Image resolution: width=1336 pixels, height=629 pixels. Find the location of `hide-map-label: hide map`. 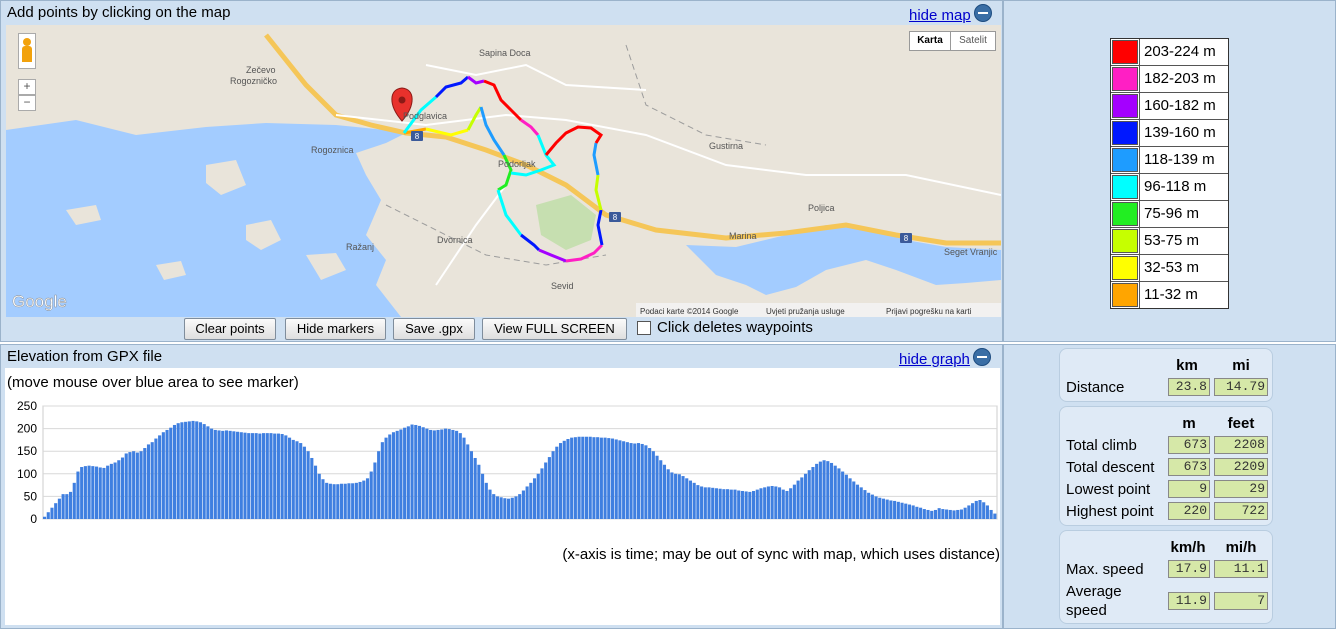

hide-map-label: hide map is located at coordinates (940, 15).